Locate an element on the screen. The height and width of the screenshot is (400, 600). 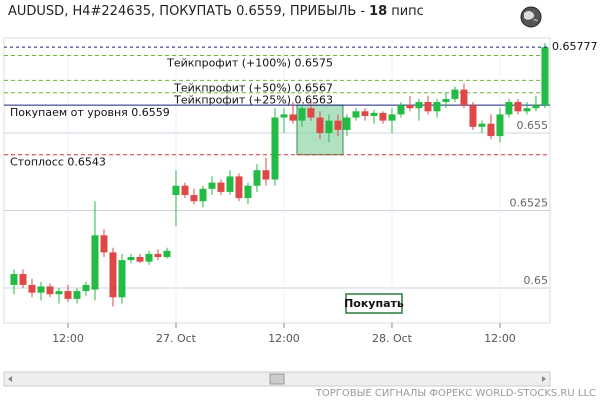
scroll-thumb is located at coordinates (277, 379).